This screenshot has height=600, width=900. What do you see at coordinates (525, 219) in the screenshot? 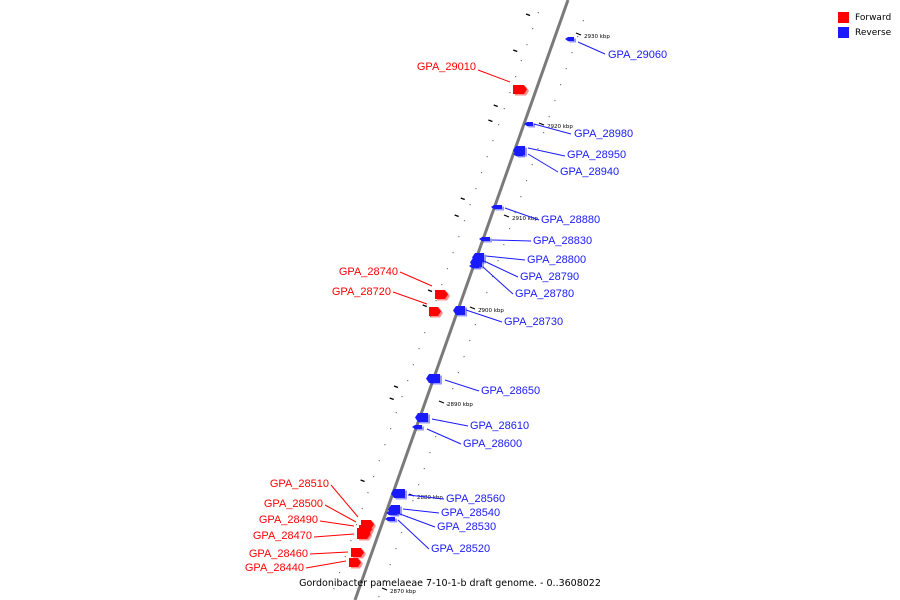
I see `kbp-tick-label: 2910 kbp` at bounding box center [525, 219].